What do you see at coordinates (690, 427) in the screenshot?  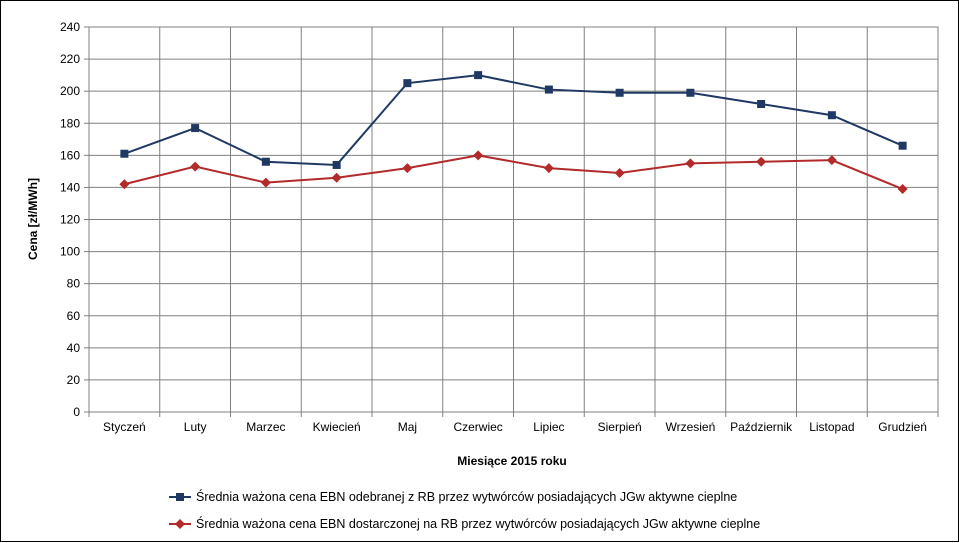 I see `x-tick-label: Wrzesień` at bounding box center [690, 427].